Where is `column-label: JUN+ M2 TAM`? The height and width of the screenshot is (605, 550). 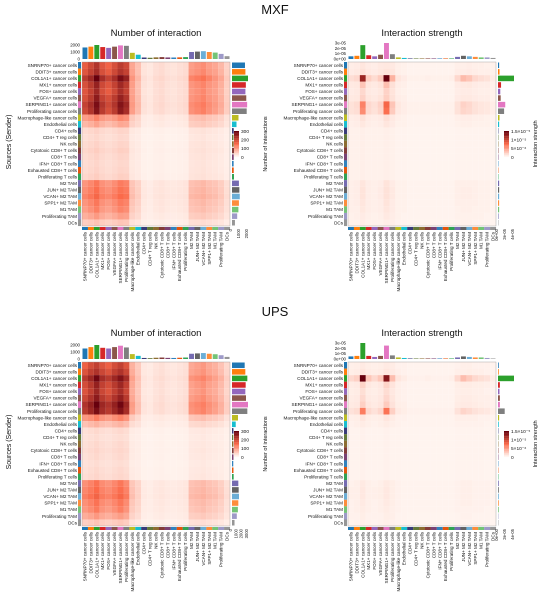
column-label: JUN+ M2 TAM is located at coordinates (463, 547).